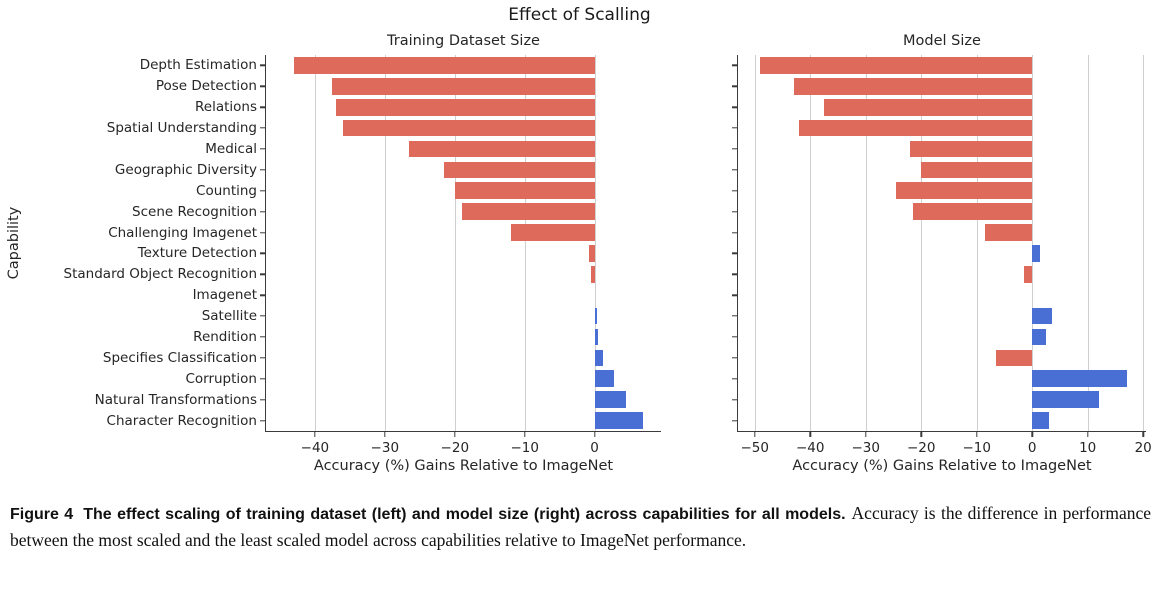 This screenshot has height=592, width=1159. What do you see at coordinates (463, 86) in the screenshot?
I see `bar-pose-detection` at bounding box center [463, 86].